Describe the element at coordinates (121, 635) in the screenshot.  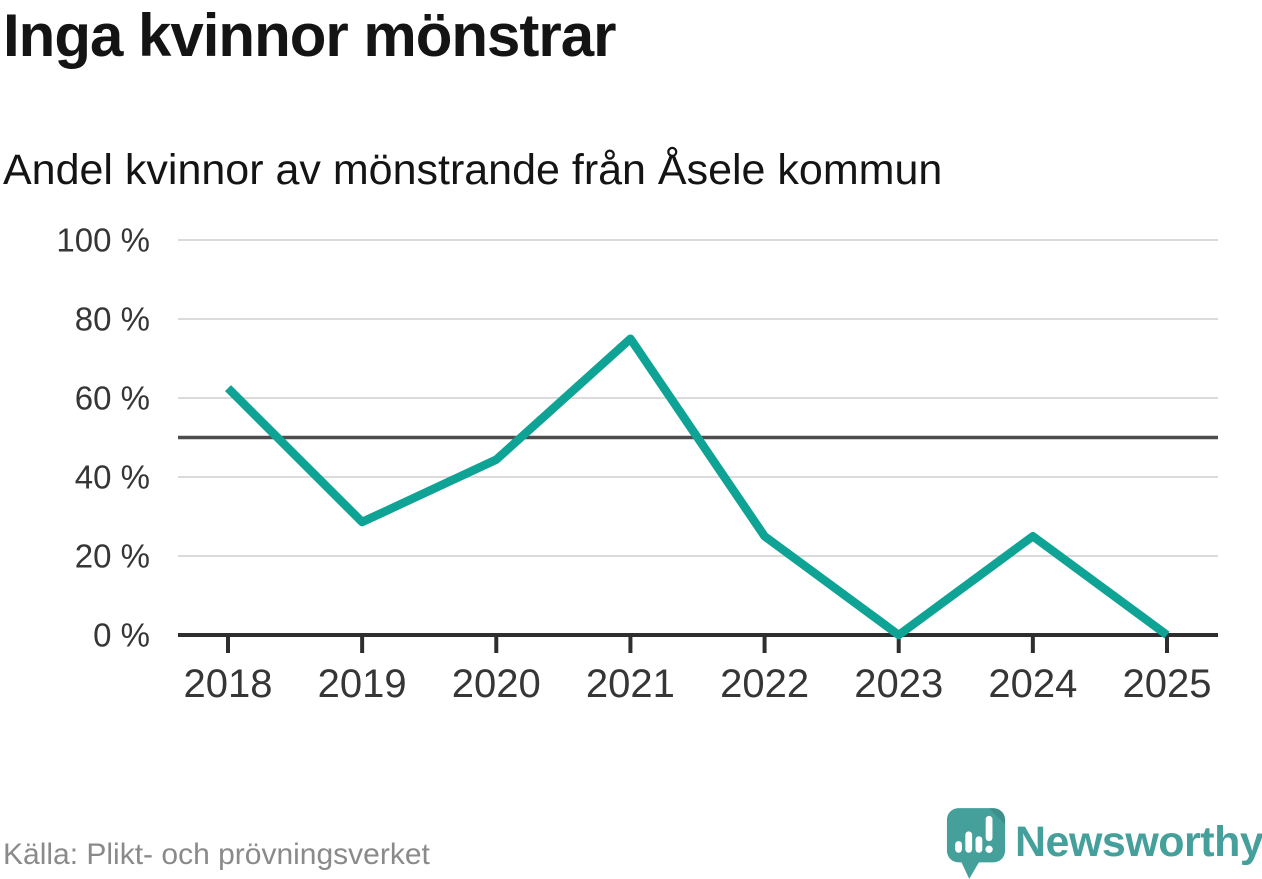
I see `y-axis-tick-label: 0 %` at that location.